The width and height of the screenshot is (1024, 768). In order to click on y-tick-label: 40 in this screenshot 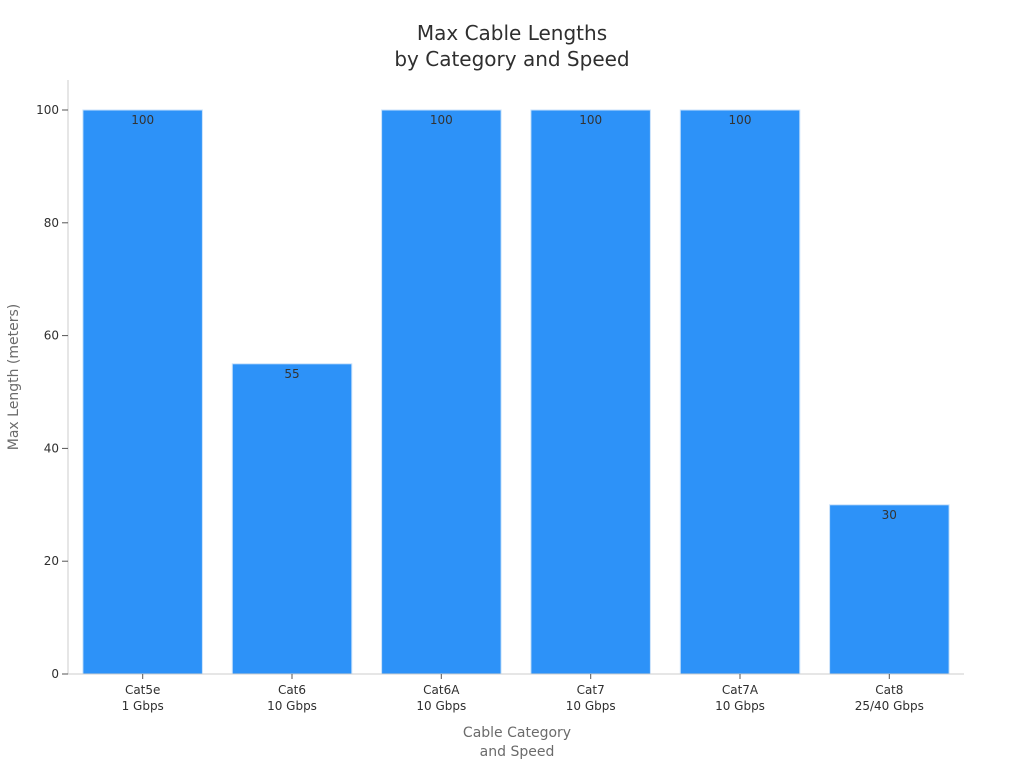, I will do `click(51, 448)`.